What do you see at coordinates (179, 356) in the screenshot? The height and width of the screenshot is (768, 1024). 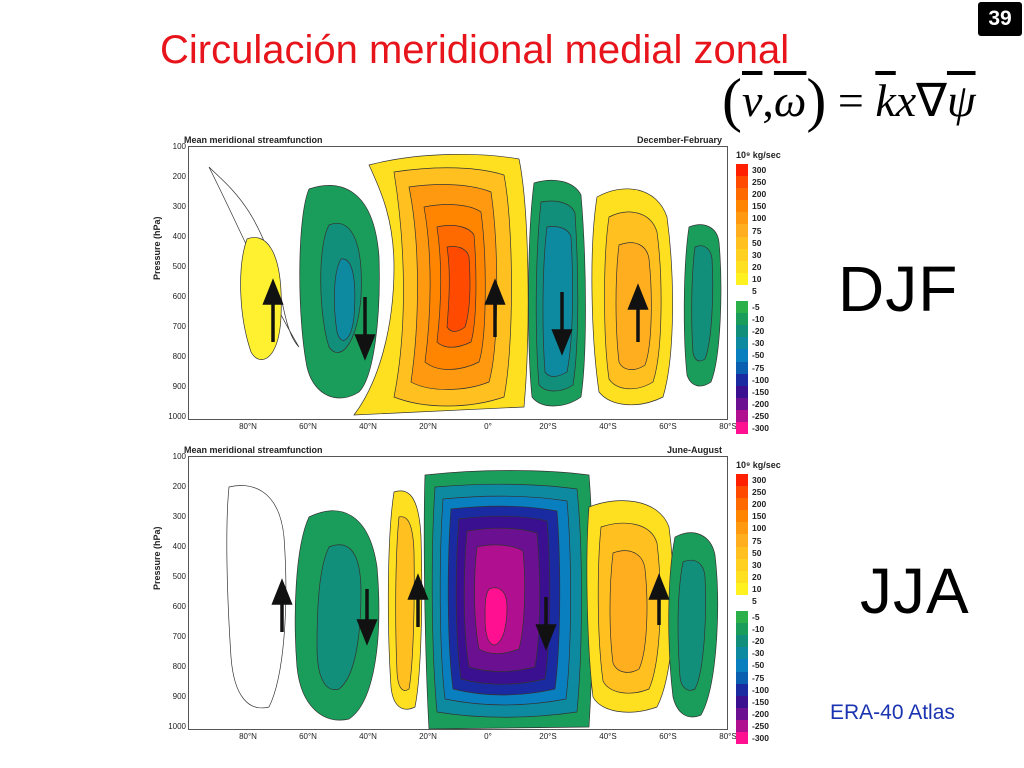 I see `y-tick-label: 800` at bounding box center [179, 356].